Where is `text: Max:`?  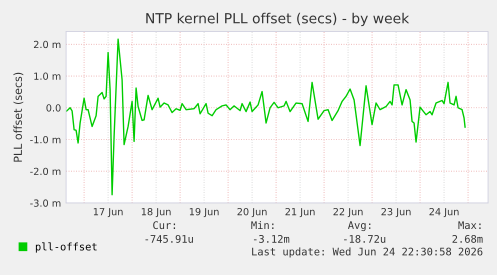 text: Max: is located at coordinates (469, 225).